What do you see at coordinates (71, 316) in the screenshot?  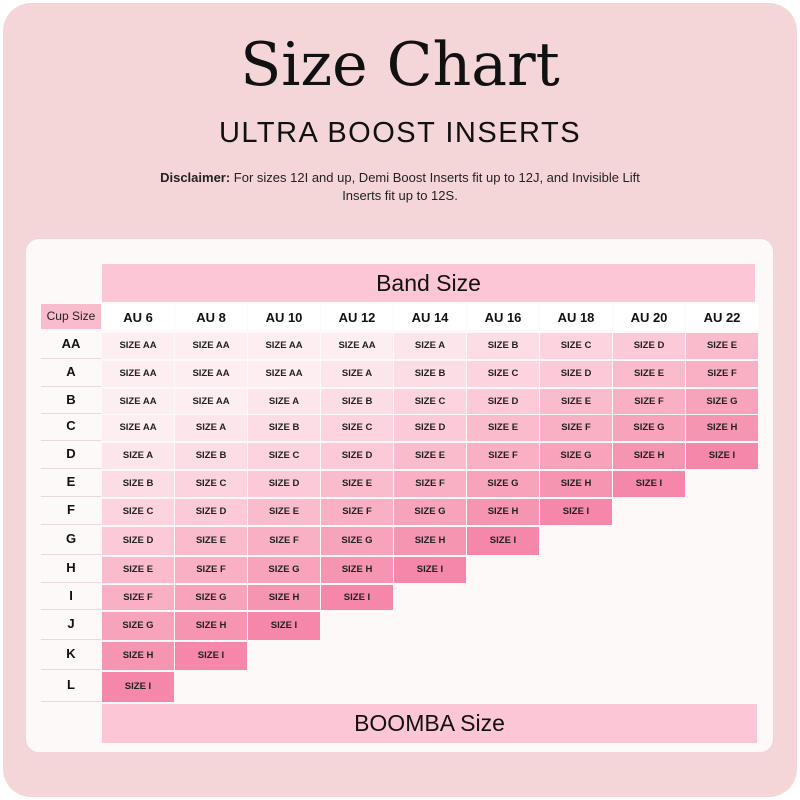 I see `cup-size-header: Cup Size` at bounding box center [71, 316].